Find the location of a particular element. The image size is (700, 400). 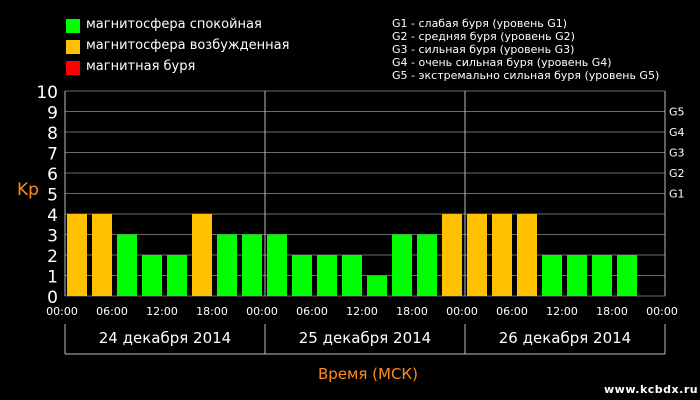

storm-level-item: G1 - слабая буря (уровень G1) is located at coordinates (480, 23).